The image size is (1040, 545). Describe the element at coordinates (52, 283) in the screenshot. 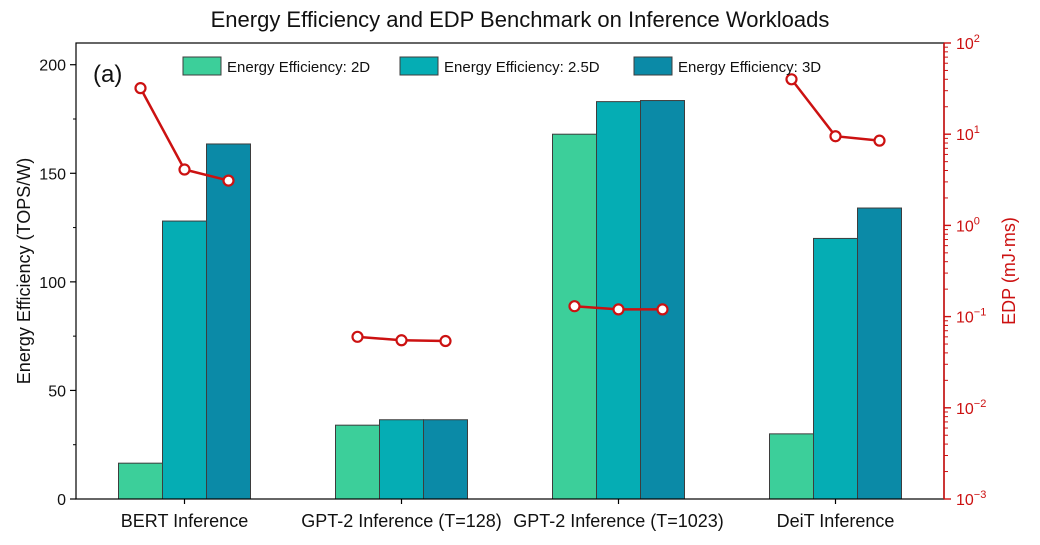

I see `y-tick-label: 100` at that location.